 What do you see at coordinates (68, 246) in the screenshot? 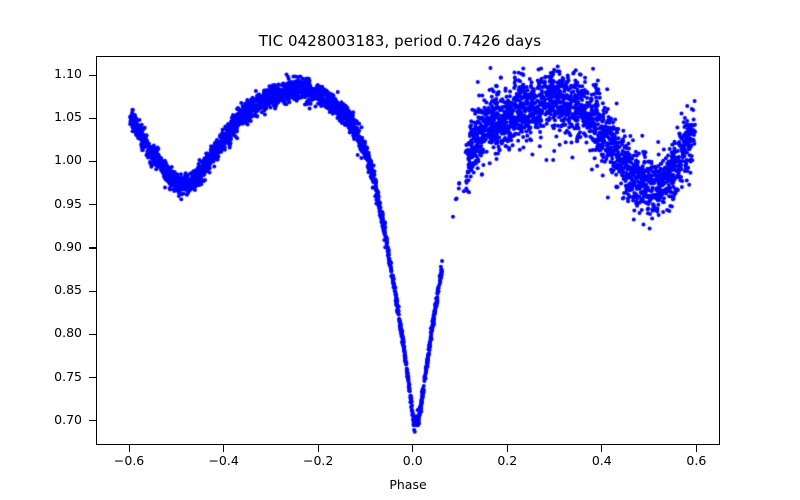
I see `y-tick-label: 0.90` at bounding box center [68, 246].